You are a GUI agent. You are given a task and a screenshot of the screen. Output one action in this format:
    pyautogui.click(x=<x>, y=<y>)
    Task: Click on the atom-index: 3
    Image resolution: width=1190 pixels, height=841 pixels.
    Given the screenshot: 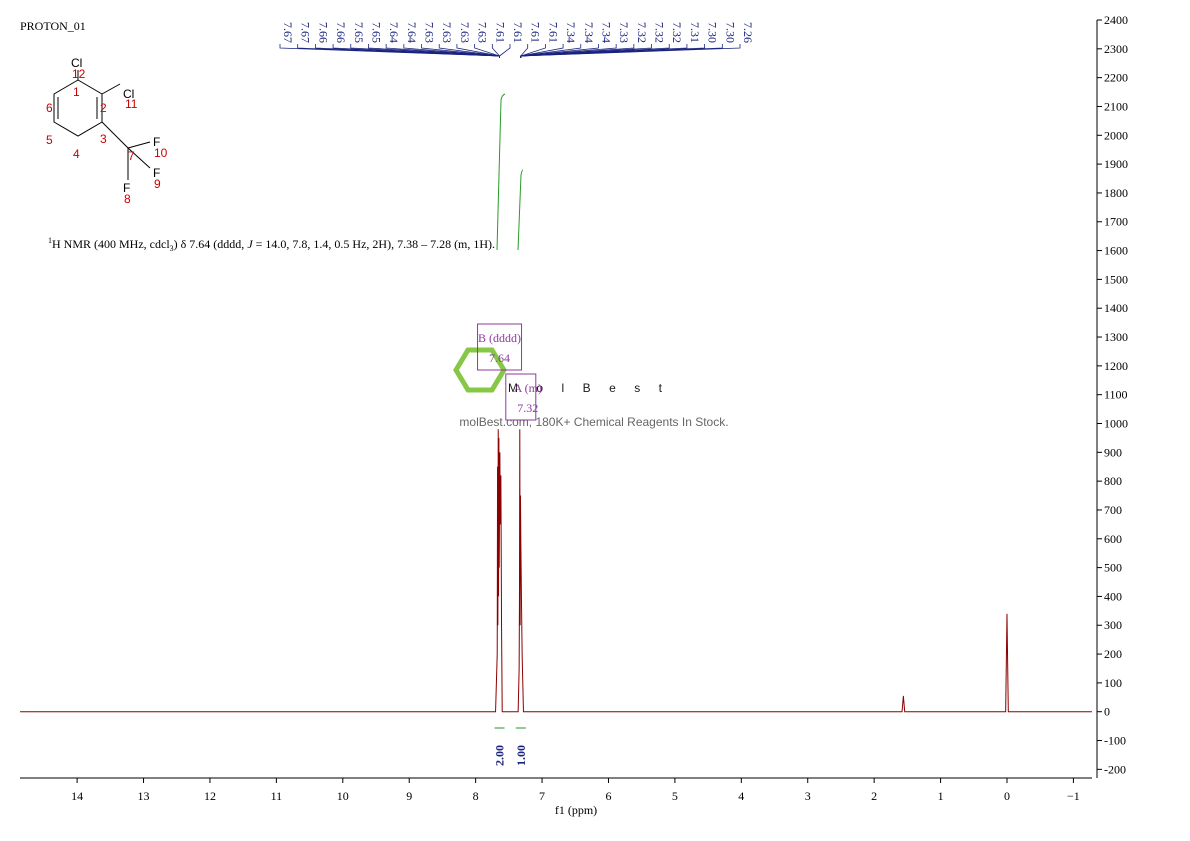 What is the action you would take?
    pyautogui.click(x=103, y=139)
    